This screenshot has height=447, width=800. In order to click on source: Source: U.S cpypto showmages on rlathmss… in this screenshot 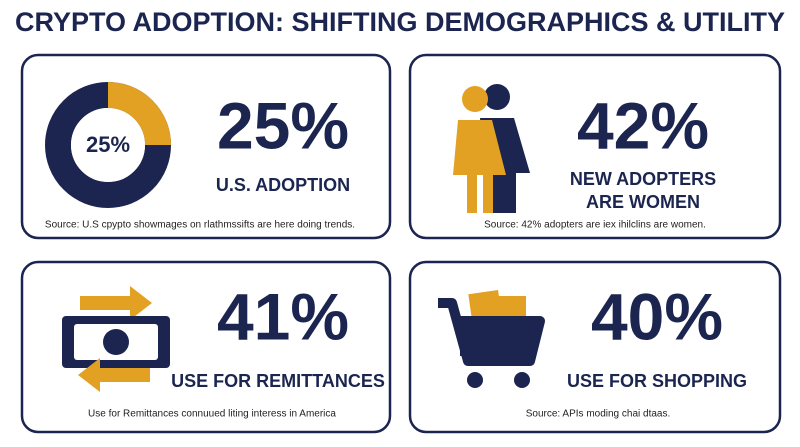, I will do `click(200, 225)`.